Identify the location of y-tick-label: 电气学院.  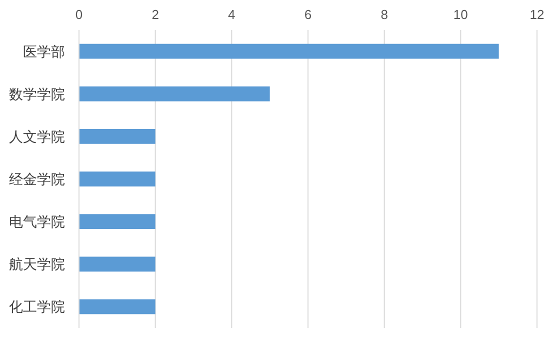
(37, 222).